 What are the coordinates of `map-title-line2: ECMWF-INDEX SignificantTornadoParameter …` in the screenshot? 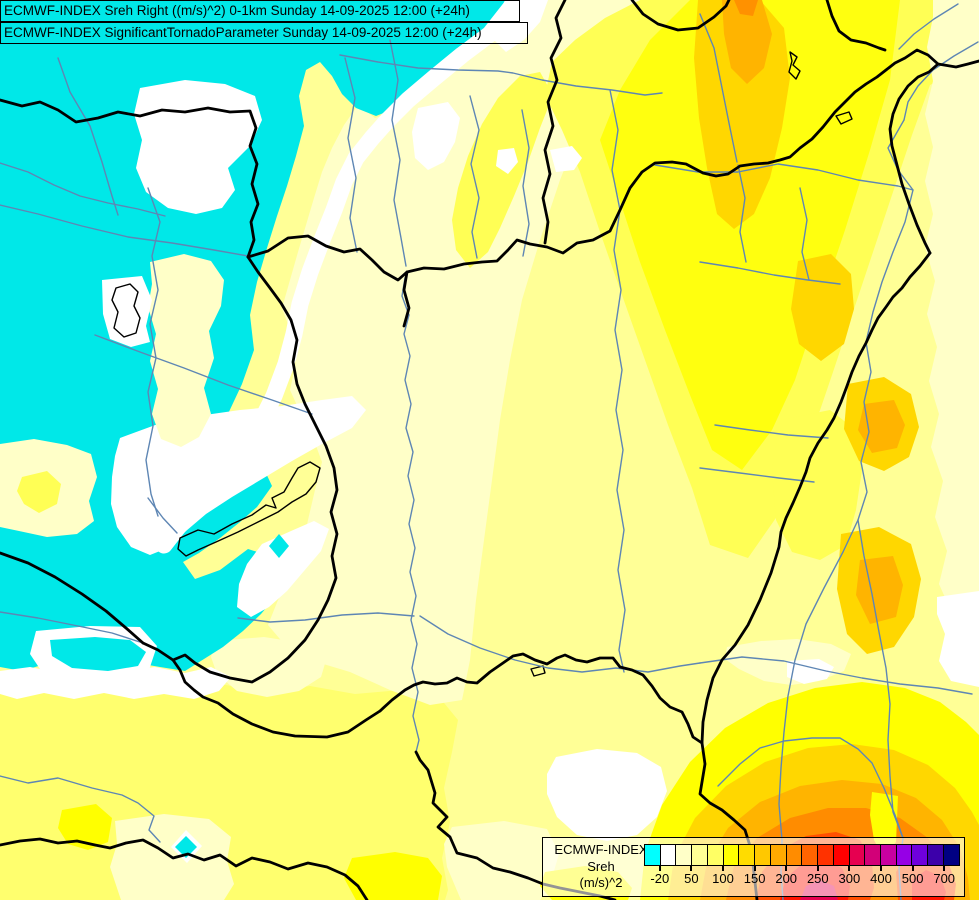 It's located at (264, 33).